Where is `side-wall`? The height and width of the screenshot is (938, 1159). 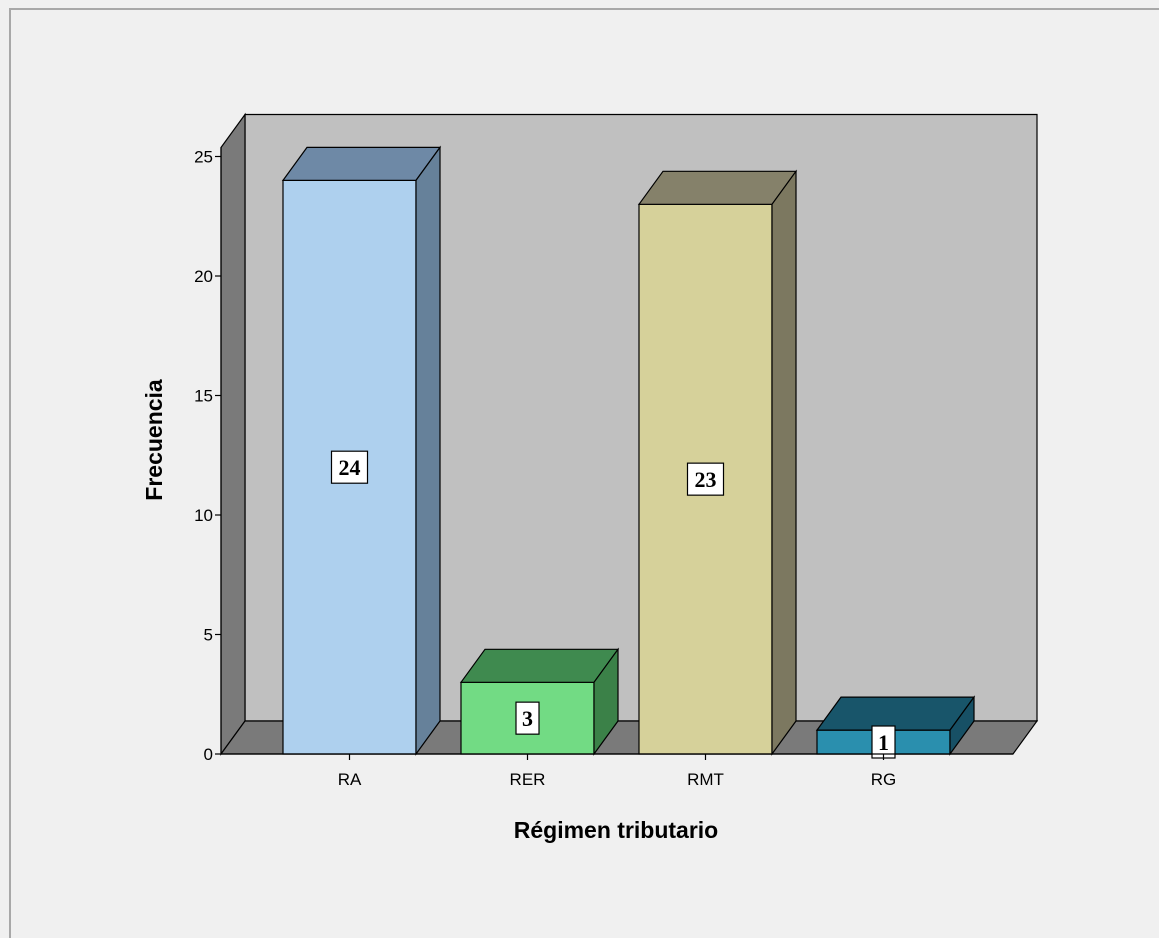
side-wall is located at coordinates (233, 434).